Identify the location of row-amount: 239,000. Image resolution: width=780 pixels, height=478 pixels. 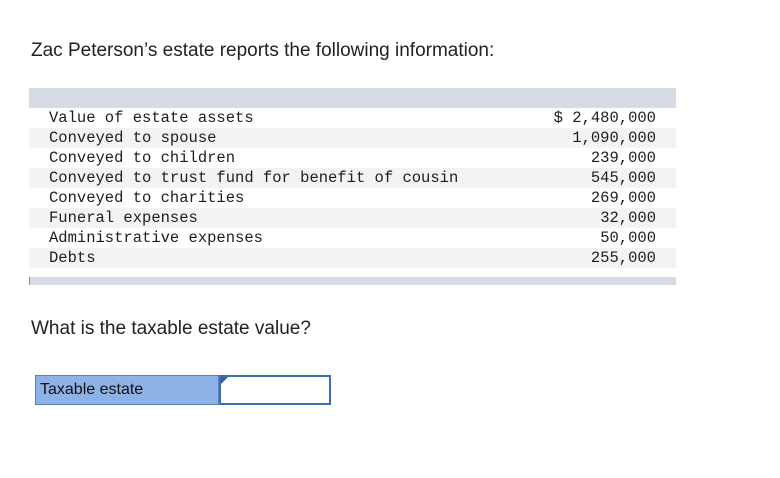
(623, 158).